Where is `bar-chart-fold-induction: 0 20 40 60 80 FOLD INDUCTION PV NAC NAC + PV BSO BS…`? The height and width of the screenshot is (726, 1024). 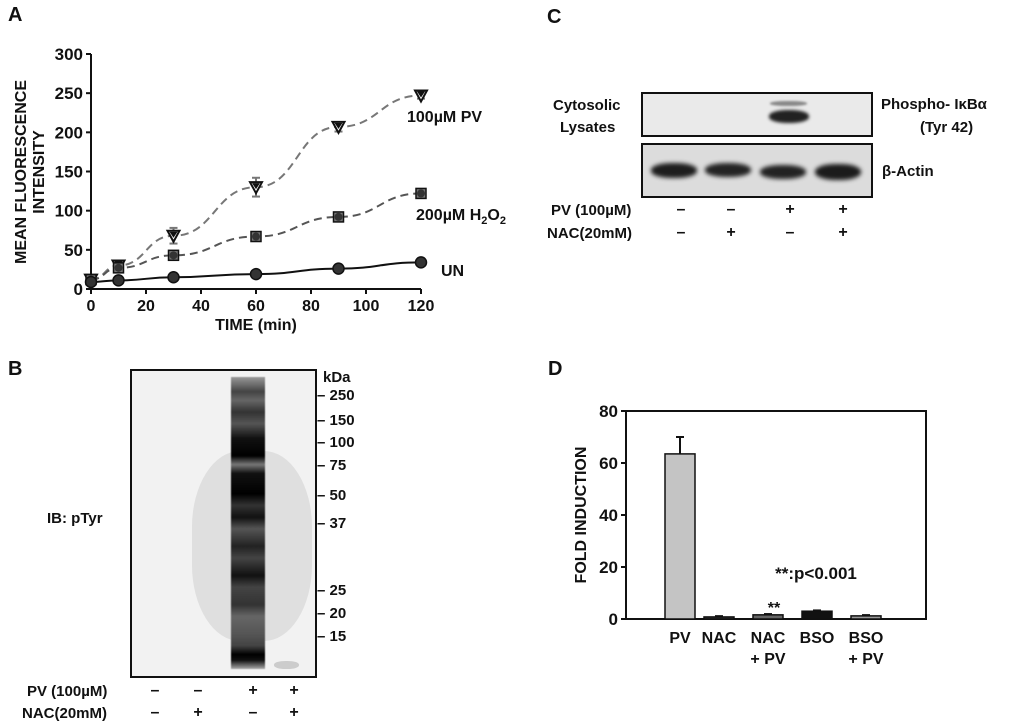
bar-chart-fold-induction: 0 20 40 60 80 FOLD INDUCTION PV NAC NAC + PV BSO BS… is located at coordinates (750, 535).